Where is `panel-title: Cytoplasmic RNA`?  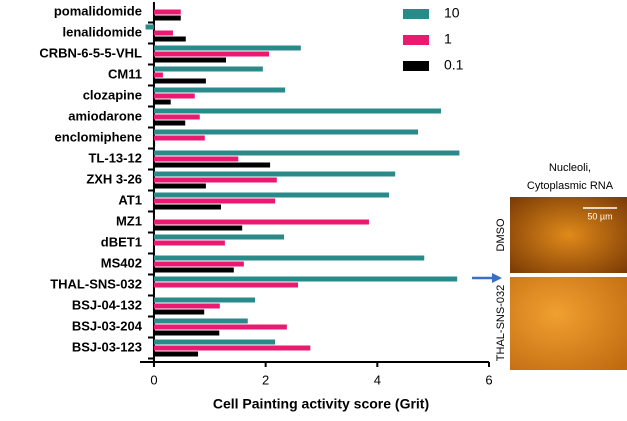 panel-title: Cytoplasmic RNA is located at coordinates (570, 186).